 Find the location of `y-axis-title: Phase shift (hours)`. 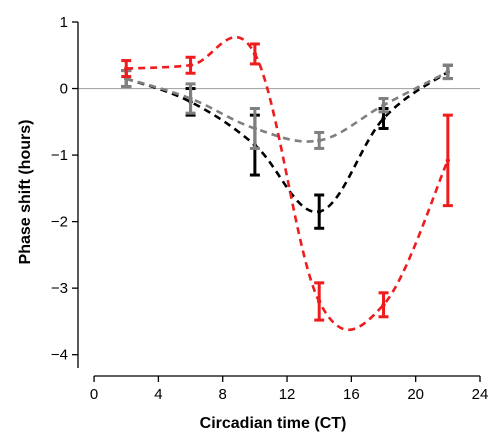

y-axis-title: Phase shift (hours) is located at coordinates (25, 192).